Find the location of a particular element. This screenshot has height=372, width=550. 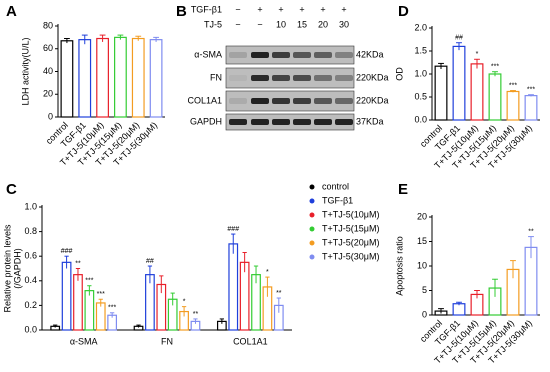

size-label: 220KDa is located at coordinates (372, 77).